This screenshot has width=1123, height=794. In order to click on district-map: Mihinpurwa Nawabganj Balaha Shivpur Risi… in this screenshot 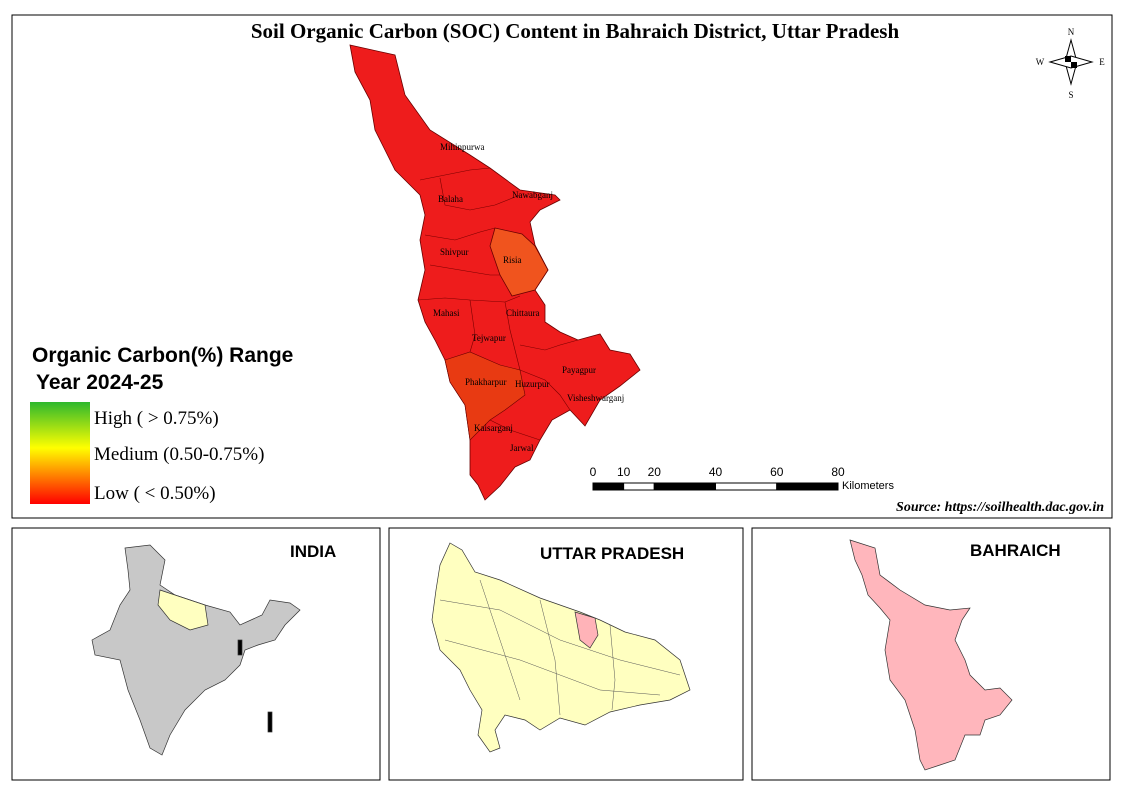, I will do `click(495, 272)`.